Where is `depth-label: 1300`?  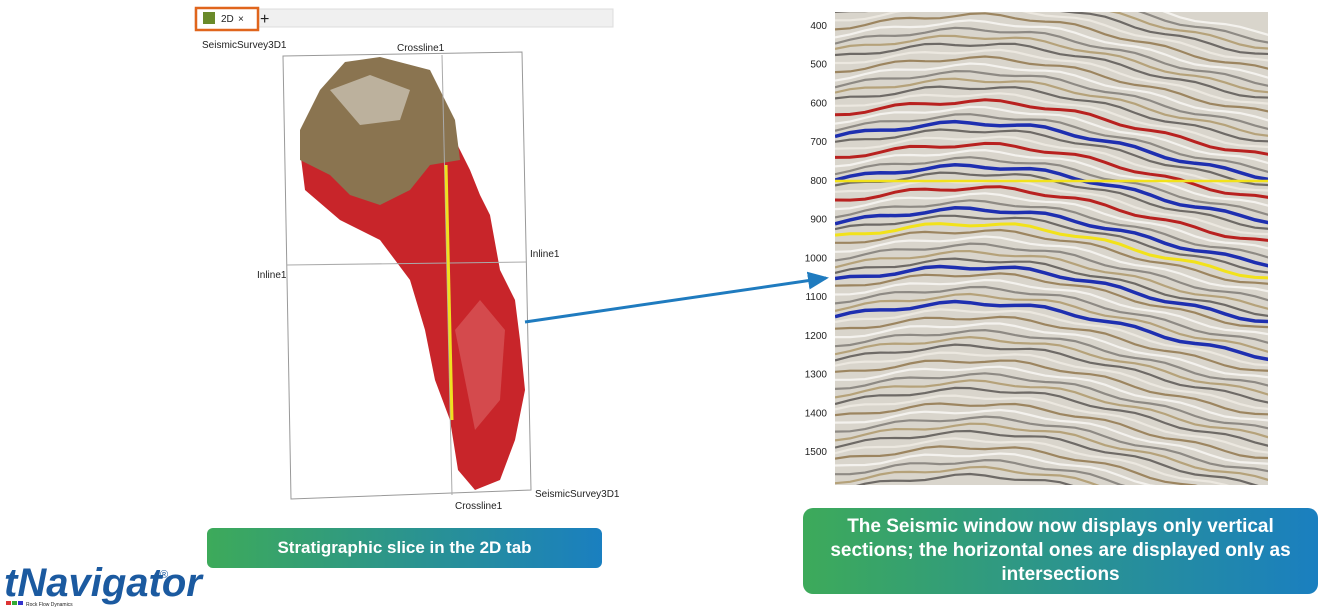 depth-label: 1300 is located at coordinates (816, 375).